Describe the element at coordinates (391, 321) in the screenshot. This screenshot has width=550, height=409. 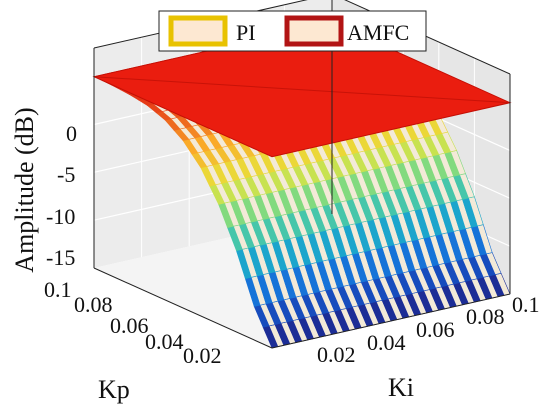
I see `box-edge-ki-axis` at that location.